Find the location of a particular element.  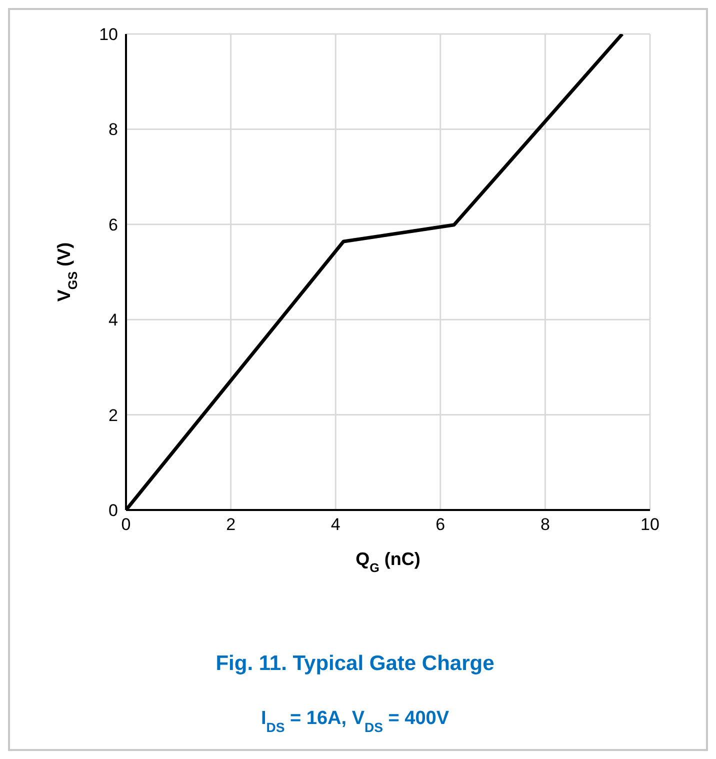

x-tick-label: 6 is located at coordinates (441, 524).